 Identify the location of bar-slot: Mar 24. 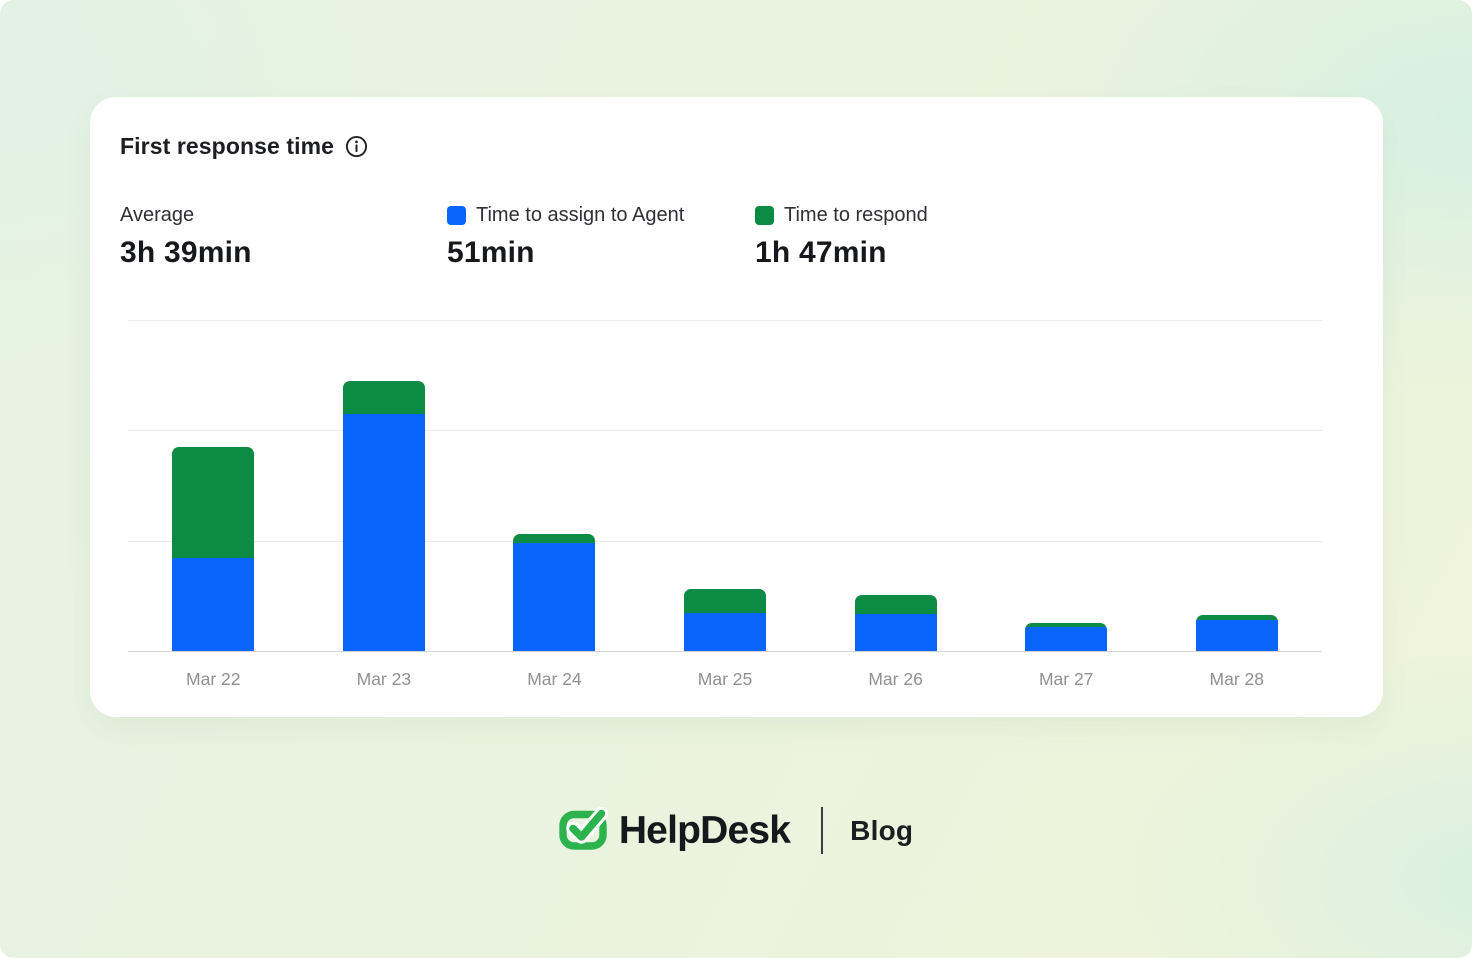
(554, 504).